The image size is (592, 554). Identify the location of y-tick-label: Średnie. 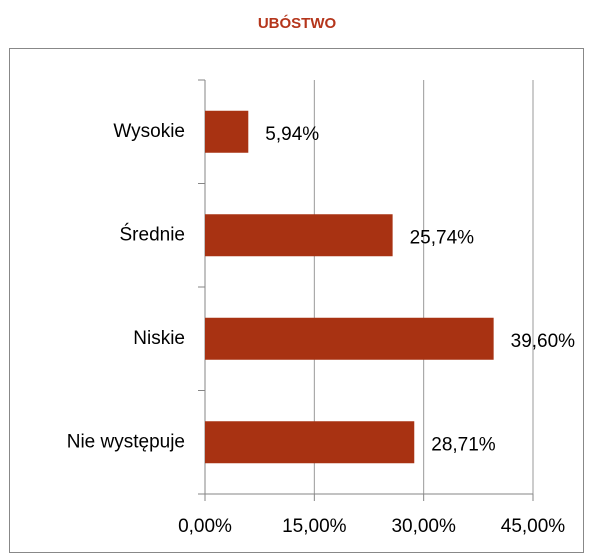
(153, 234).